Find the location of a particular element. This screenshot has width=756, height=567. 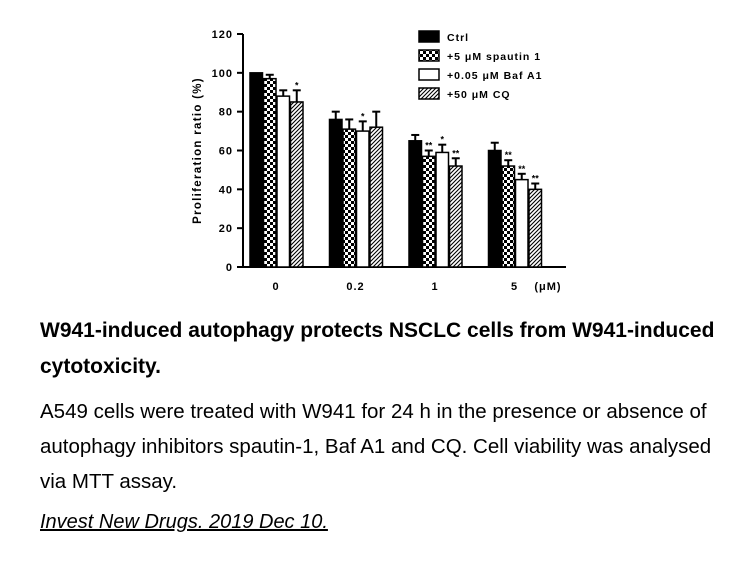

legend-label: Ctrl is located at coordinates (458, 38).